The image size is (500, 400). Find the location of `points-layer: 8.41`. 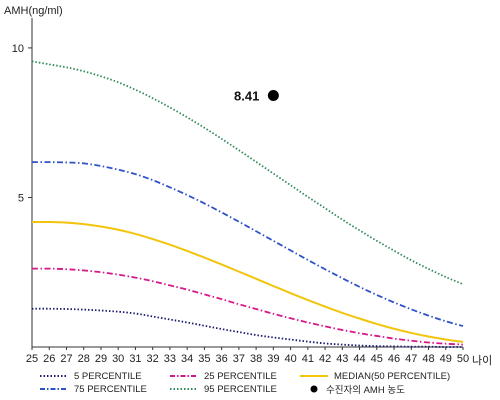

points-layer: 8.41 is located at coordinates (256, 95).